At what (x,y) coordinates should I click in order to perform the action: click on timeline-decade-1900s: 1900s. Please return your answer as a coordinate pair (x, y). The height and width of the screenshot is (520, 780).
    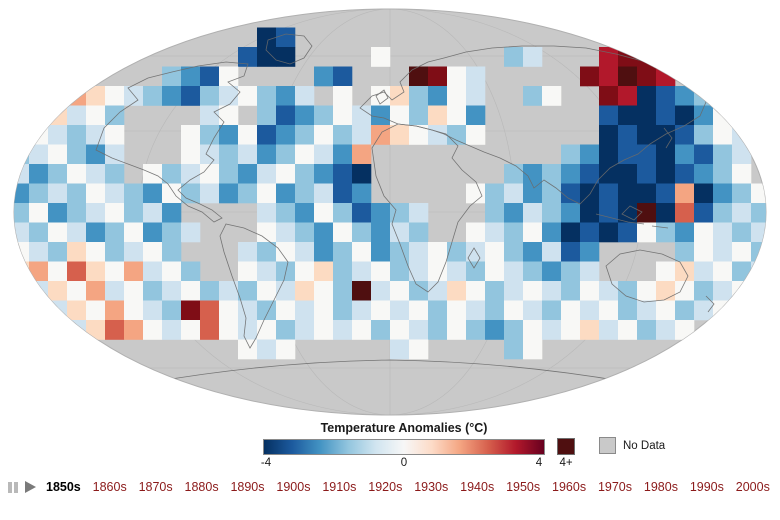
    Looking at the image, I should click on (293, 487).